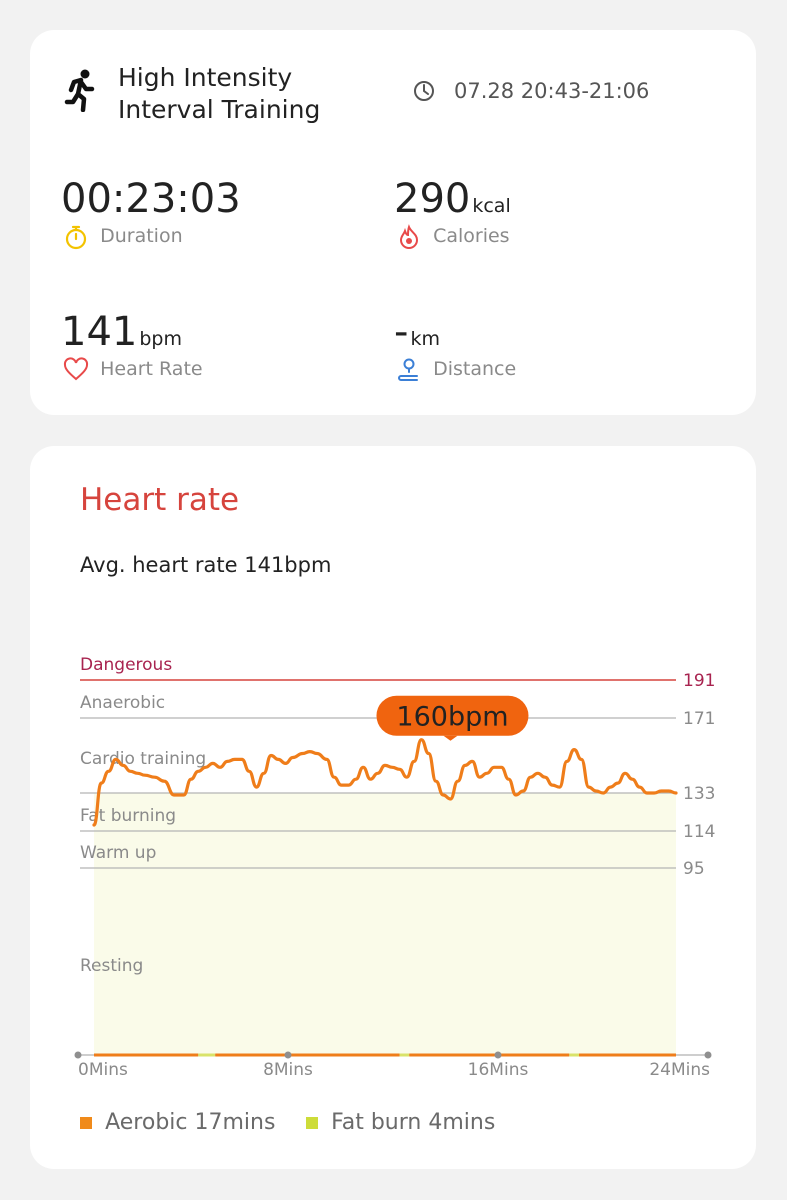 This screenshot has width=787, height=1200. I want to click on y-tick-label: 114, so click(699, 832).